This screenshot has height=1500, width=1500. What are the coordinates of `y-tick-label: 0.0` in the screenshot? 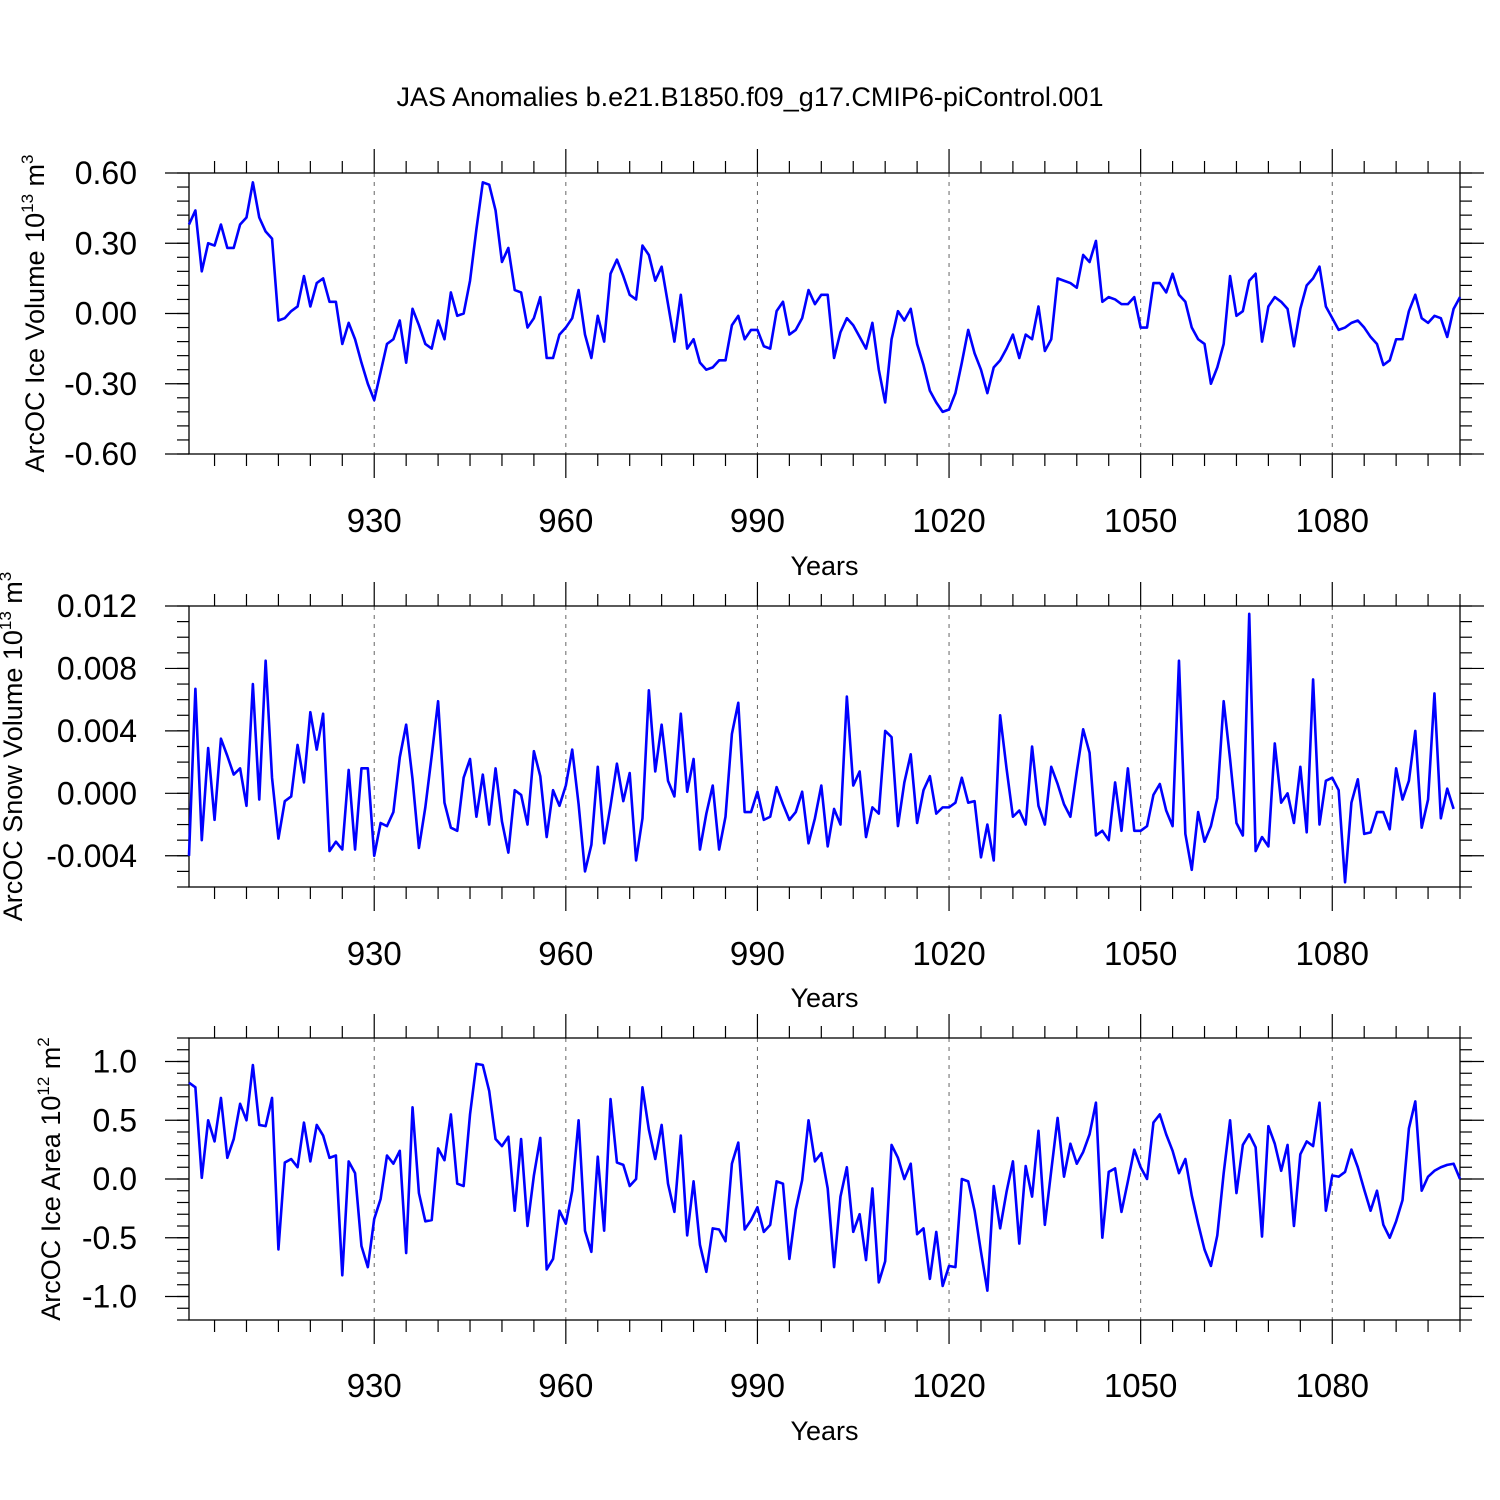 It's located at (115, 1179).